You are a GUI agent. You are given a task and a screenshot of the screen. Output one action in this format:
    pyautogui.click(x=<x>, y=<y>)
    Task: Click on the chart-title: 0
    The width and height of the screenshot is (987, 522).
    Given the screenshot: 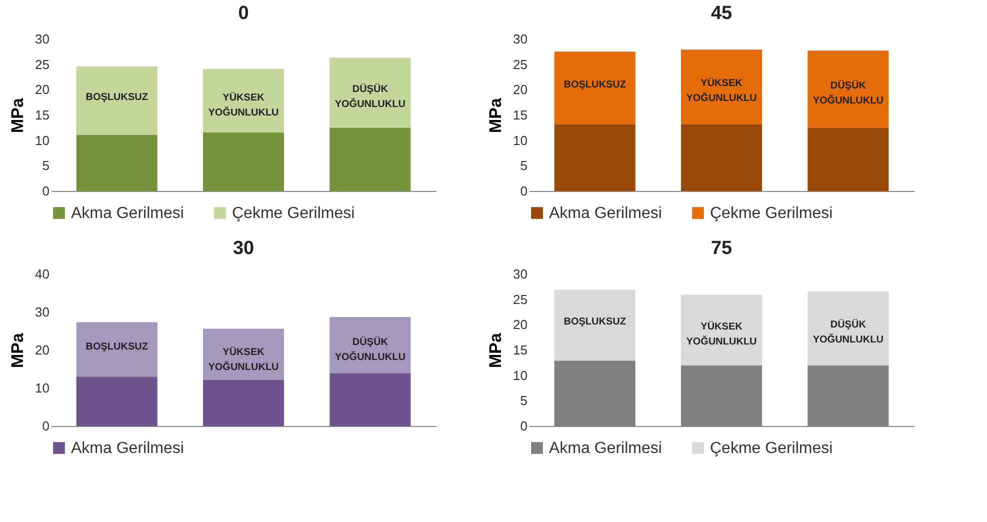 What is the action you would take?
    pyautogui.click(x=243, y=13)
    